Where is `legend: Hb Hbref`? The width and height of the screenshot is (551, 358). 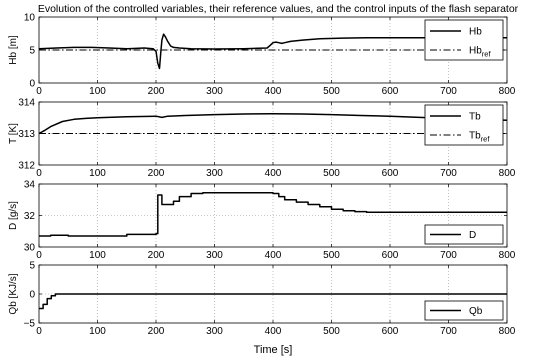
legend: Hb Hbref is located at coordinates (464, 40).